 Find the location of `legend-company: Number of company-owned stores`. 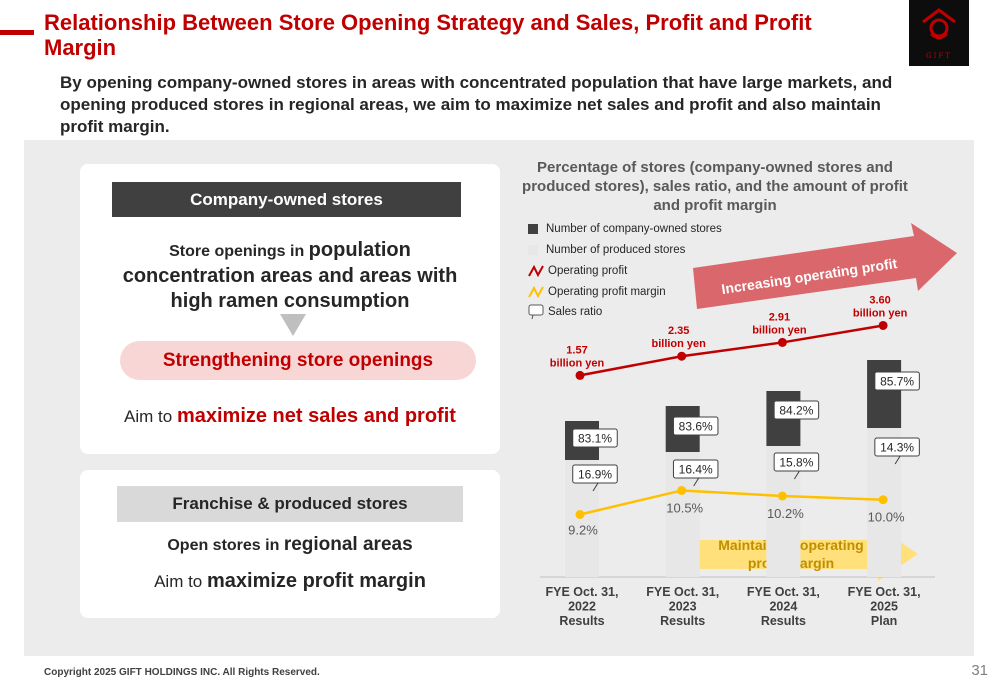

legend-company: Number of company-owned stores is located at coordinates (625, 229).